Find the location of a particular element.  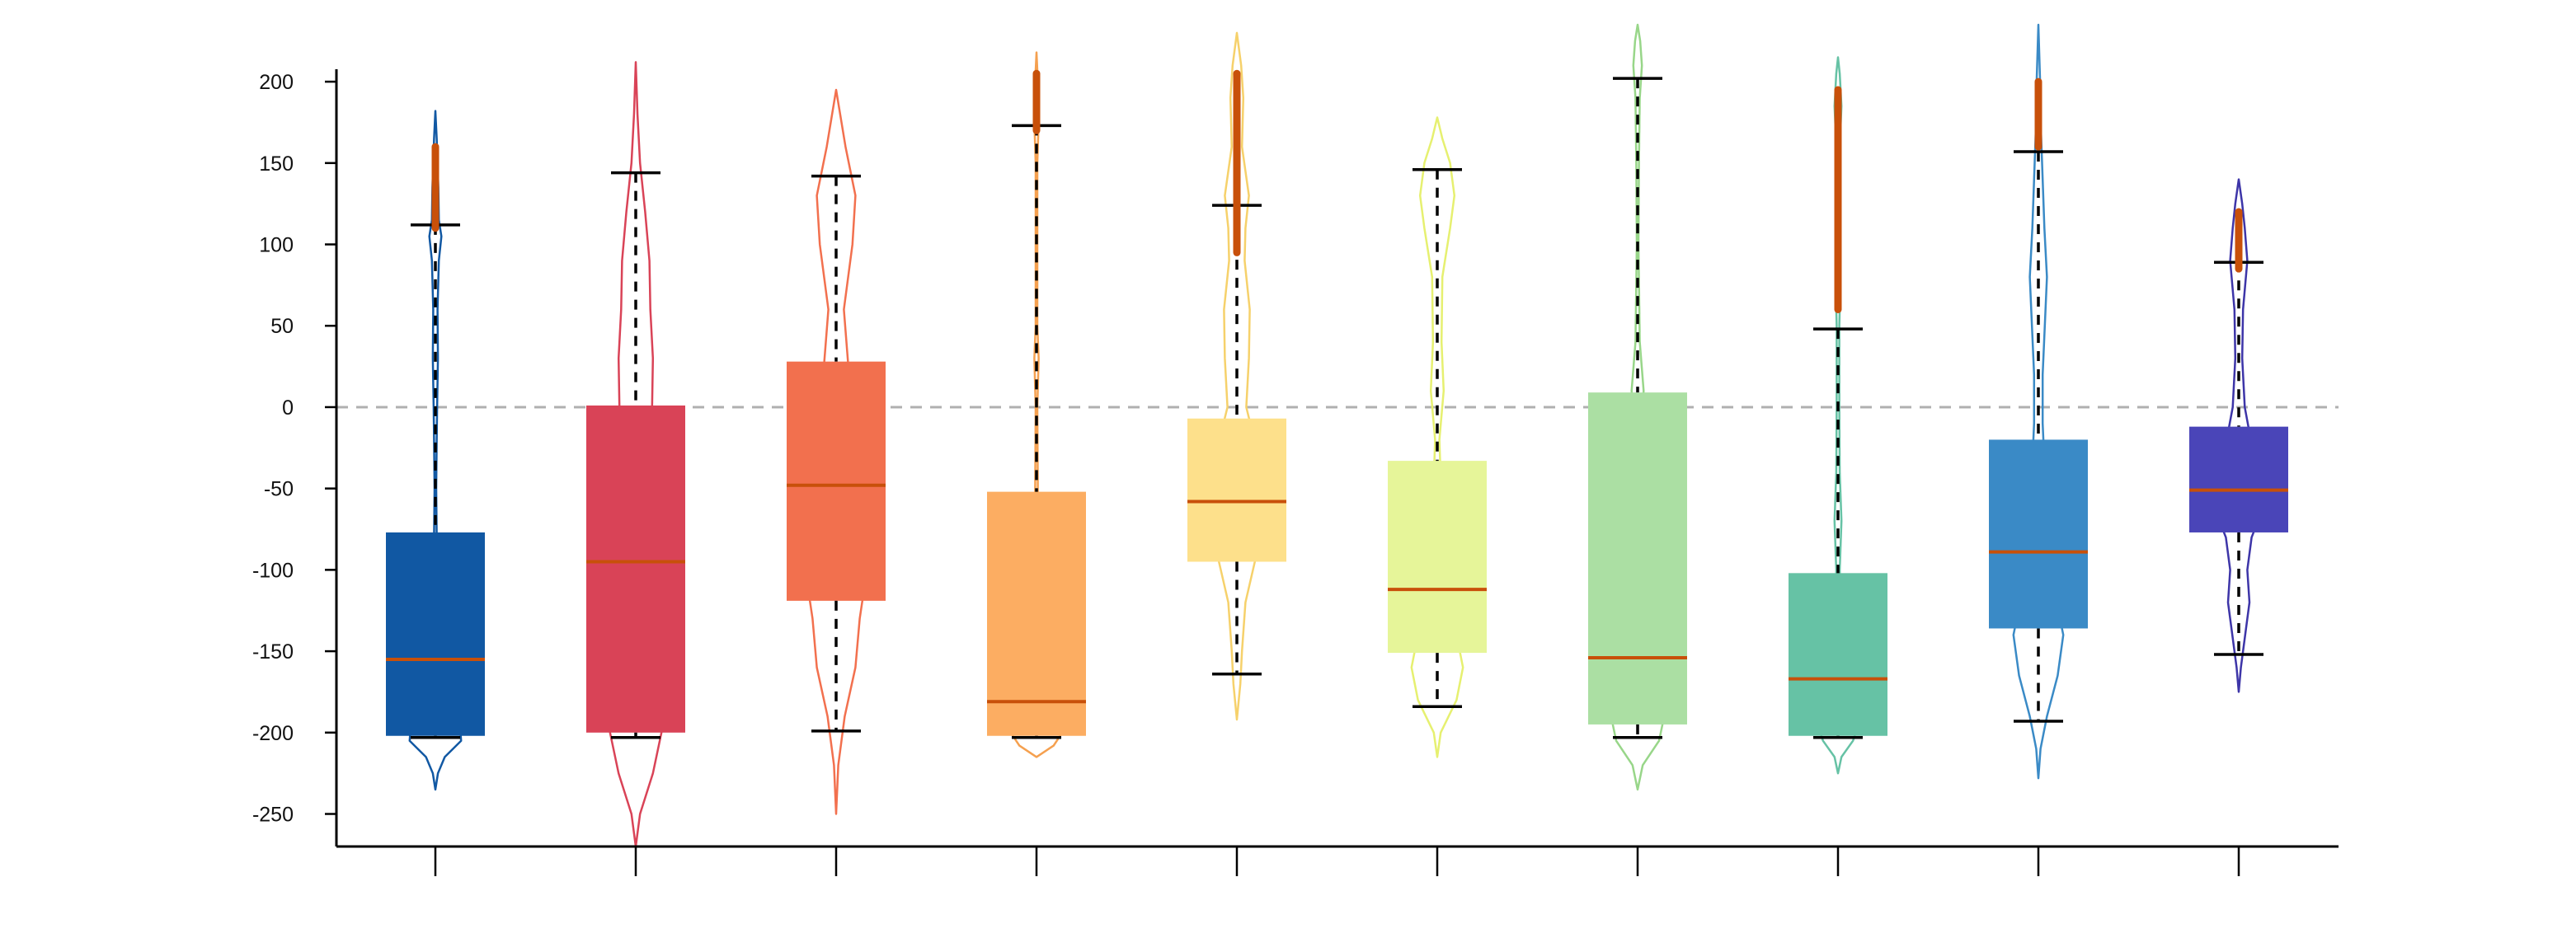

y-tick-label: -100 is located at coordinates (273, 570).